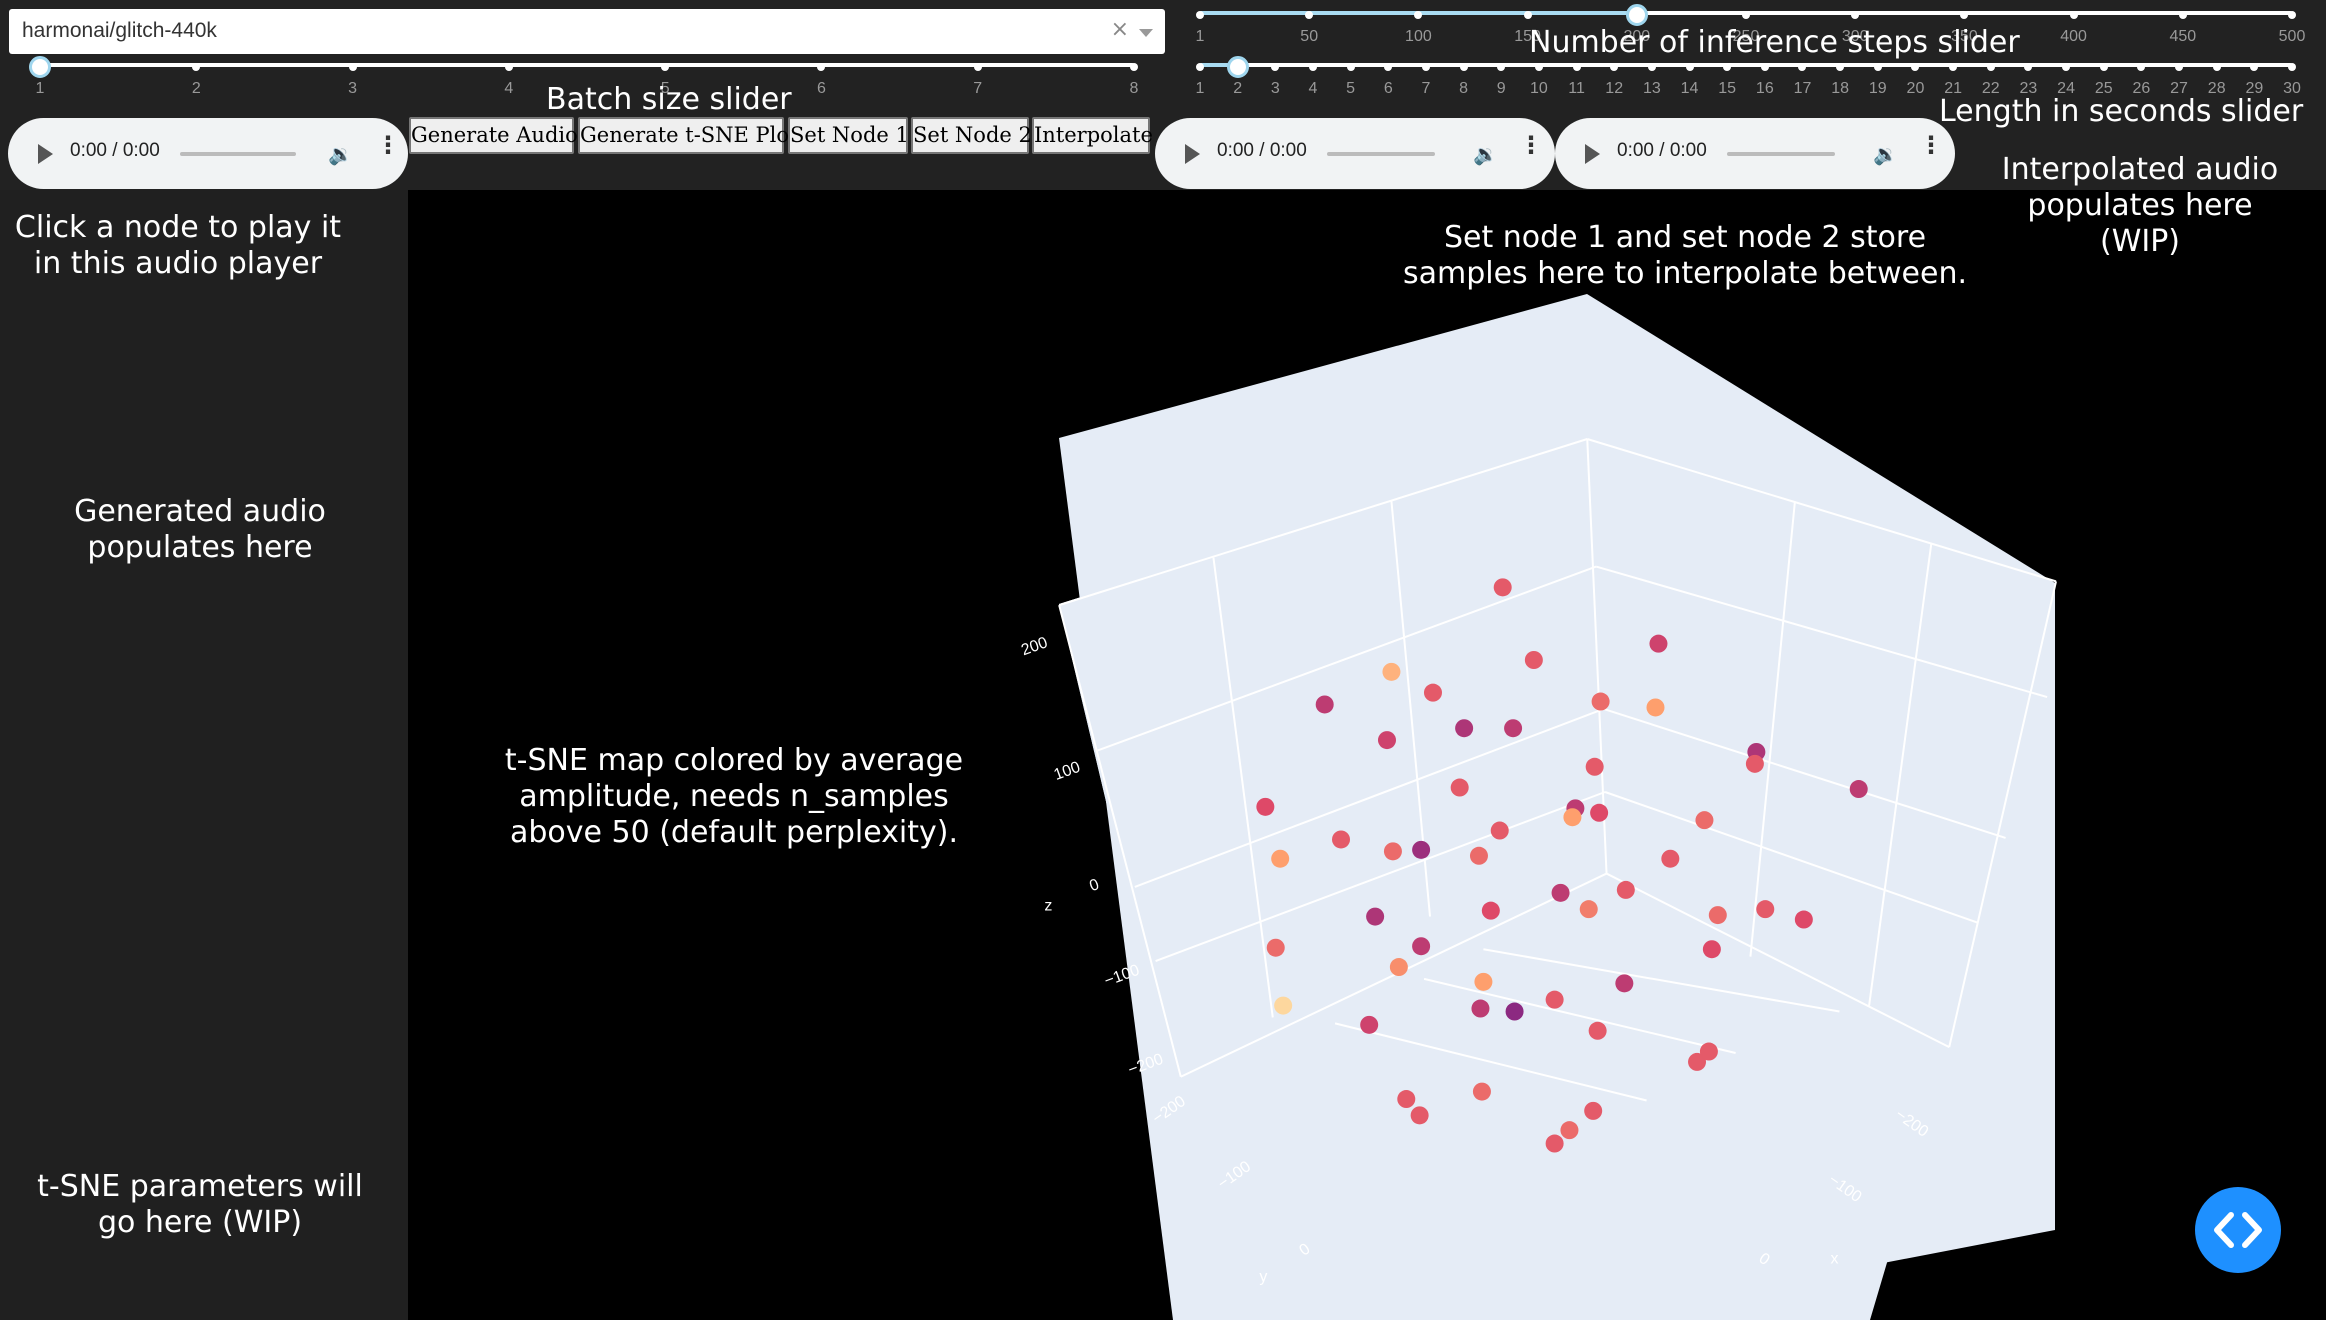 The height and width of the screenshot is (1320, 2326). I want to click on length-tick-label: 26, so click(2141, 88).